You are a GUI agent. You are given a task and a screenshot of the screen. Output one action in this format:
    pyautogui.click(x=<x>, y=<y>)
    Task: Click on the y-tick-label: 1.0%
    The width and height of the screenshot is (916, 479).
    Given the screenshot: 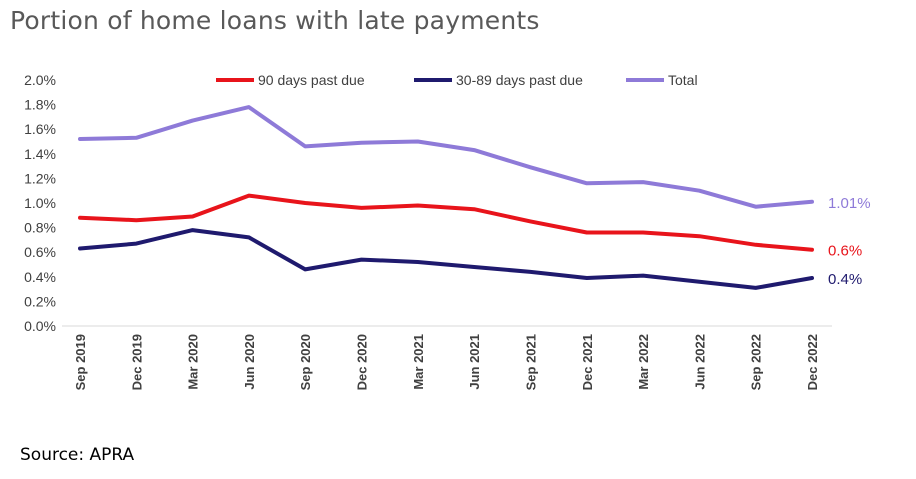 What is the action you would take?
    pyautogui.click(x=40, y=203)
    